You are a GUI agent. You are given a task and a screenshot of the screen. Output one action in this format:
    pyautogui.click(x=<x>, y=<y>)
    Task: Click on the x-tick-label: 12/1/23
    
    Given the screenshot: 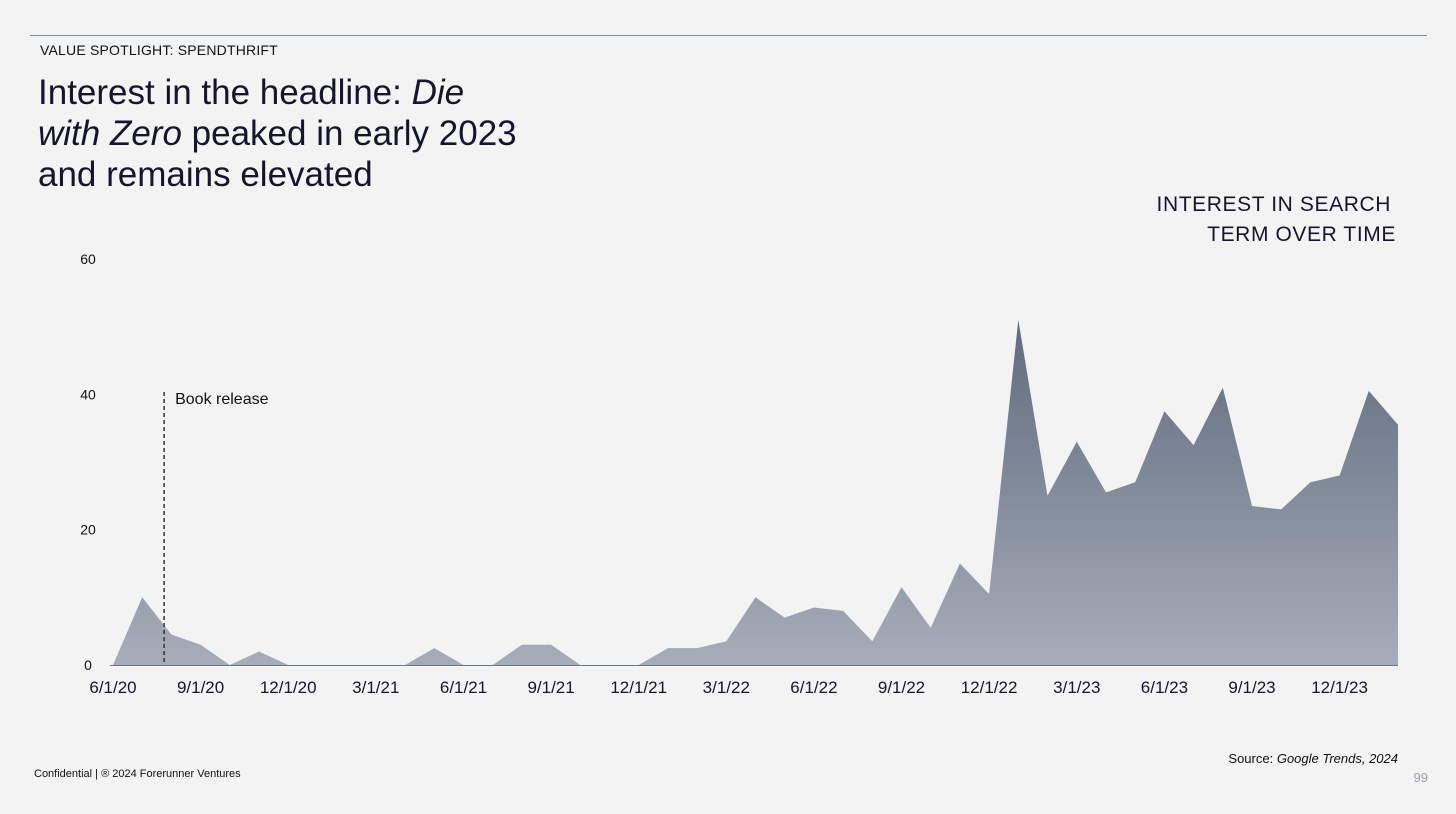 What is the action you would take?
    pyautogui.click(x=1339, y=687)
    